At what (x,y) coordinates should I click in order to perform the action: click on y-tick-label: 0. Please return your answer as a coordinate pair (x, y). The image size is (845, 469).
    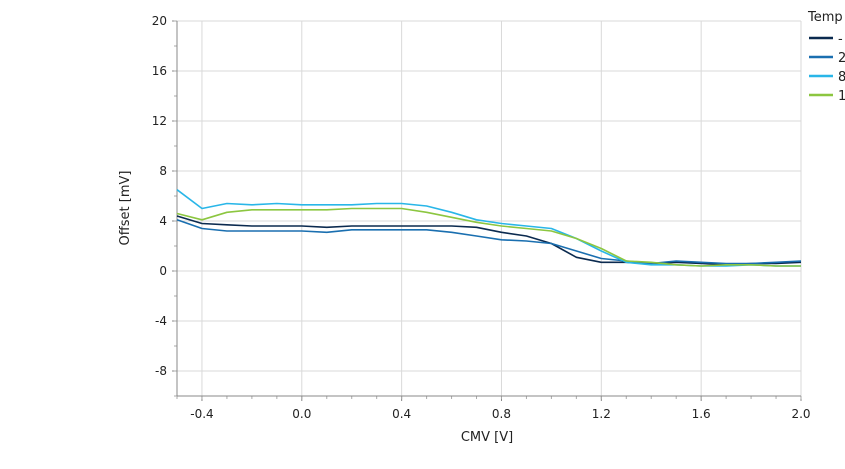
    Looking at the image, I should click on (163, 271).